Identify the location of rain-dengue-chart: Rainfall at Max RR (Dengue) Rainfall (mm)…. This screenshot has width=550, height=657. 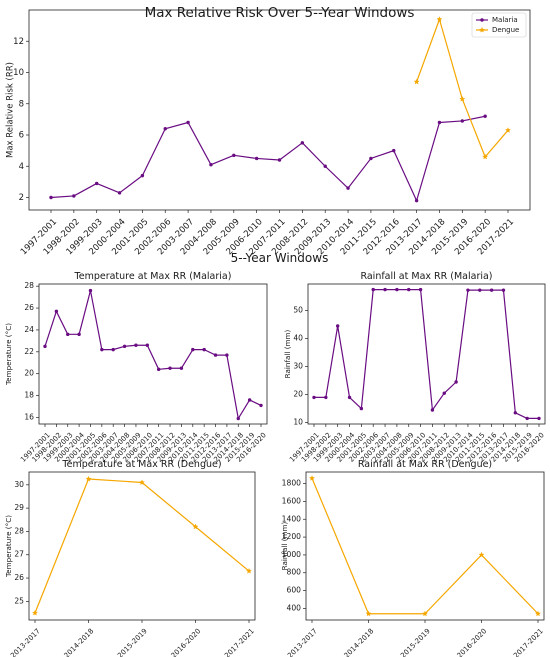
(412, 558).